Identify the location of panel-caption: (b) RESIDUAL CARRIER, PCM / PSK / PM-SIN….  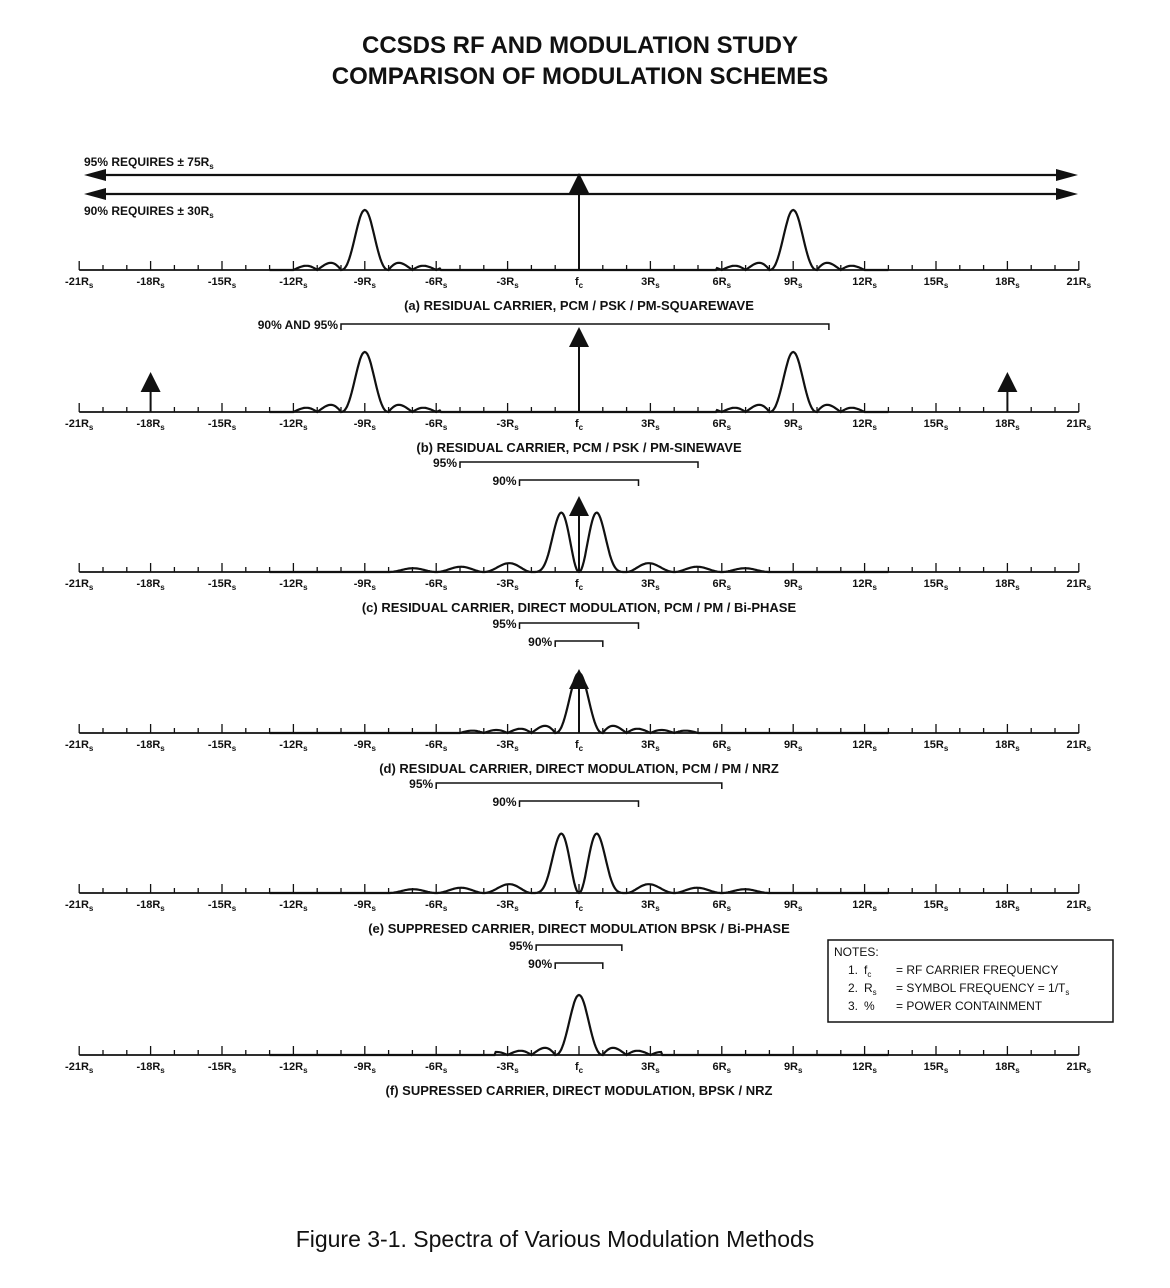
(579, 447).